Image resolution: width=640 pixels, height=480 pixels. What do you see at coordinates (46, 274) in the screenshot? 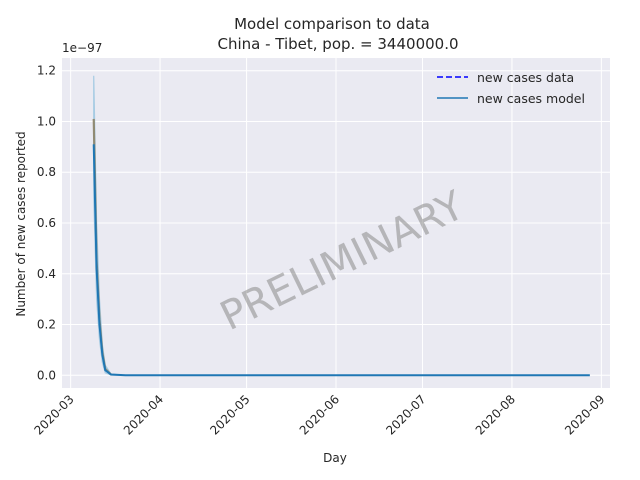
I see `y-tick-label: 0.4` at bounding box center [46, 274].